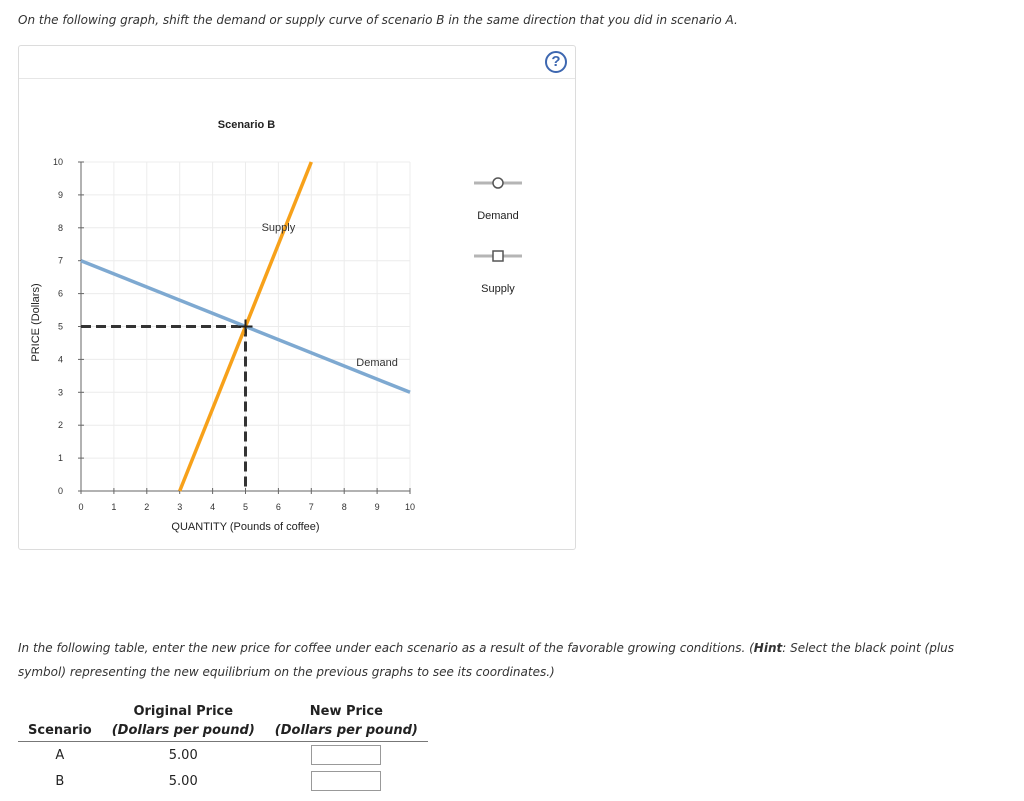 The height and width of the screenshot is (801, 1024). I want to click on legend-label-demand: Demand, so click(498, 216).